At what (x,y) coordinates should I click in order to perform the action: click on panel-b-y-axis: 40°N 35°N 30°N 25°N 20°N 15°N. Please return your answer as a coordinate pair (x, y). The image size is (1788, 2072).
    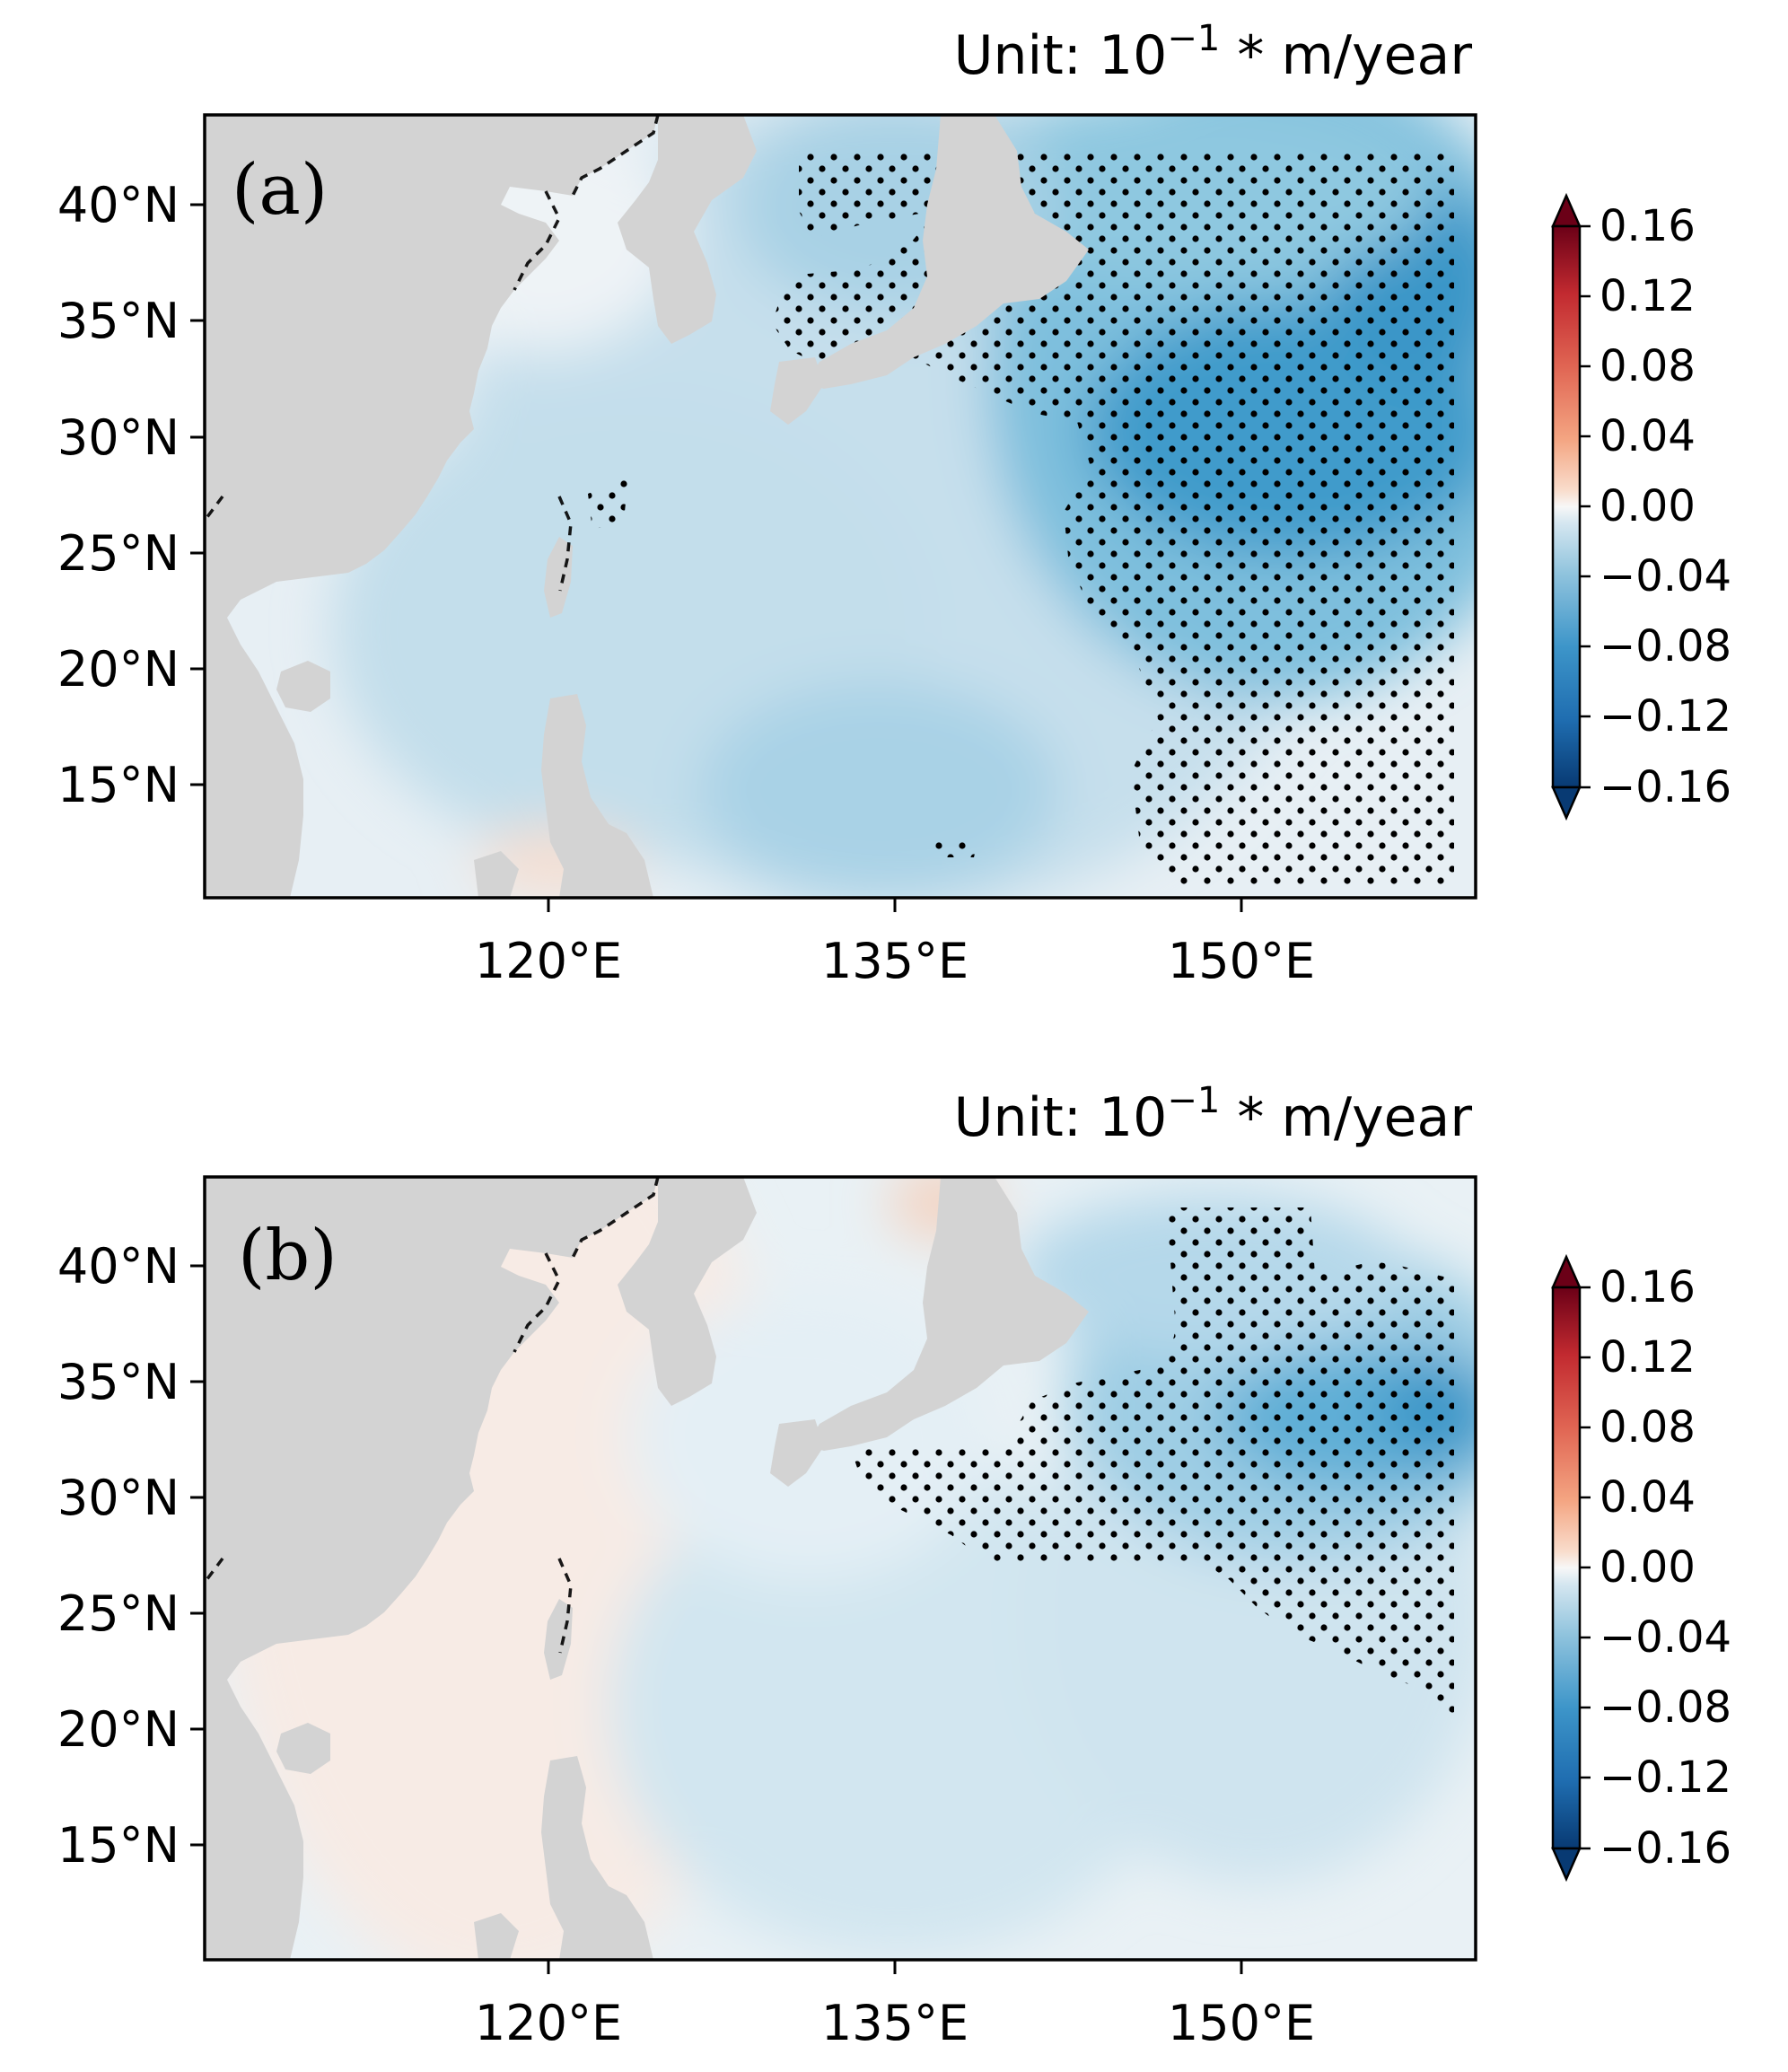
    Looking at the image, I should click on (131, 1556).